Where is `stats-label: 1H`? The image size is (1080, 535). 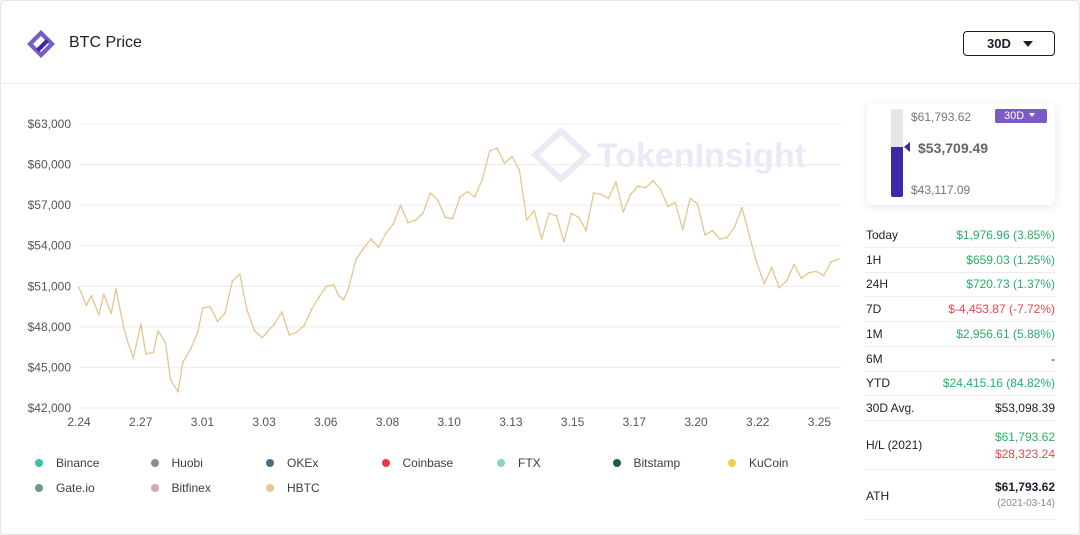 stats-label: 1H is located at coordinates (874, 259).